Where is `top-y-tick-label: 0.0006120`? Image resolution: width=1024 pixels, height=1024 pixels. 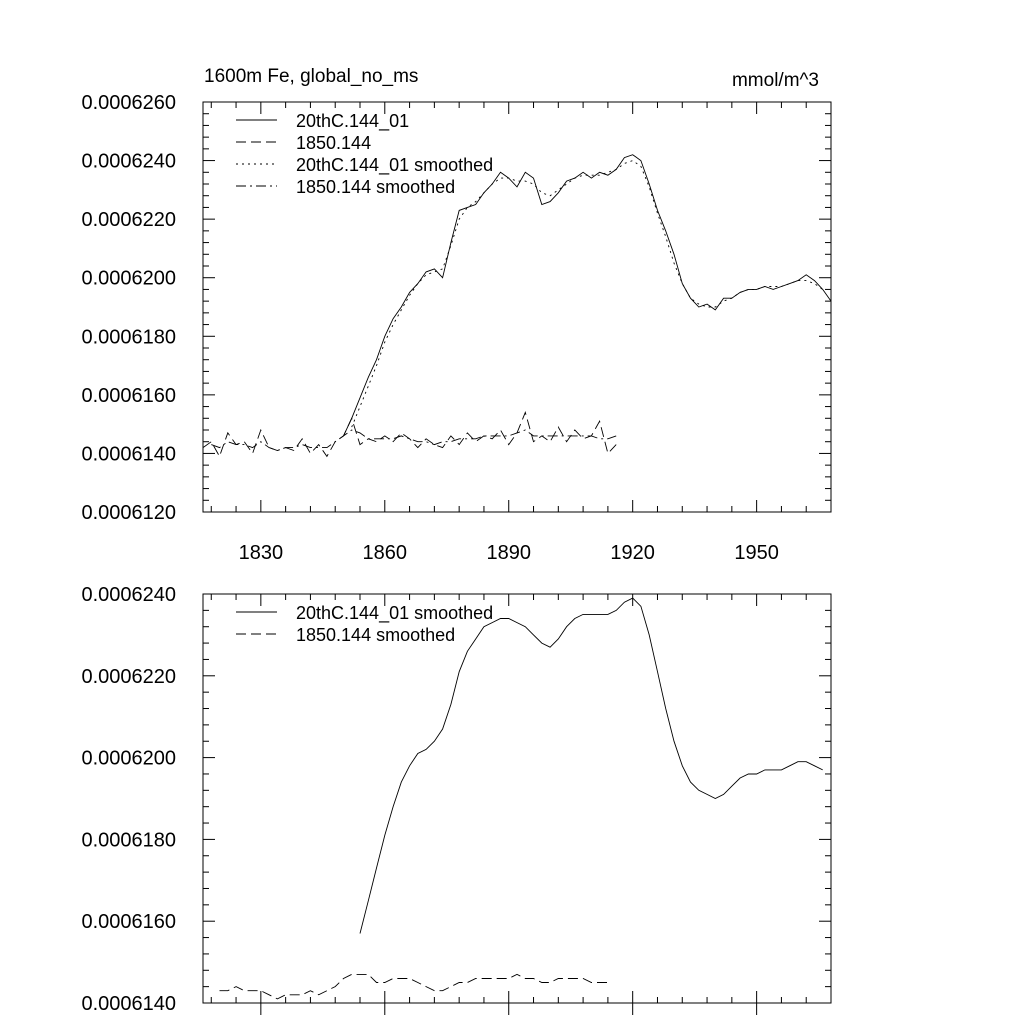 top-y-tick-label: 0.0006120 is located at coordinates (128, 513).